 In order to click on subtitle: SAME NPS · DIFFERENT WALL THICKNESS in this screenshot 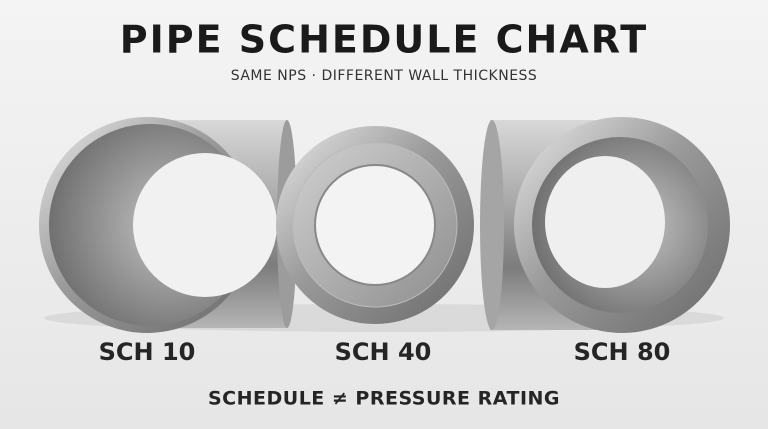, I will do `click(384, 76)`.